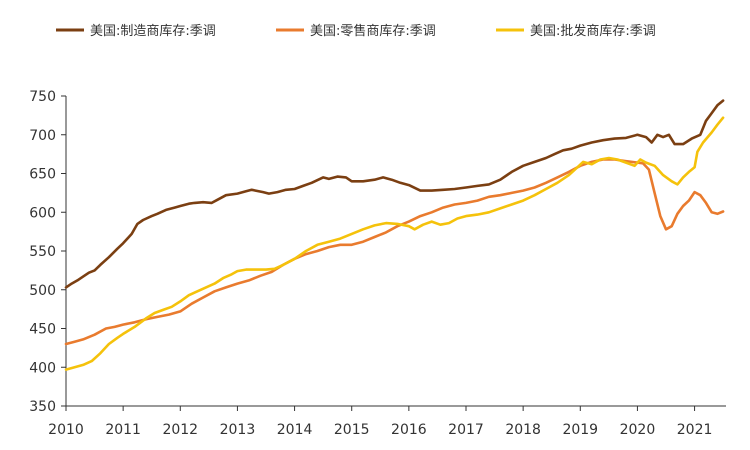  Describe the element at coordinates (42, 136) in the screenshot. I see `y-tick-label: 700` at that location.